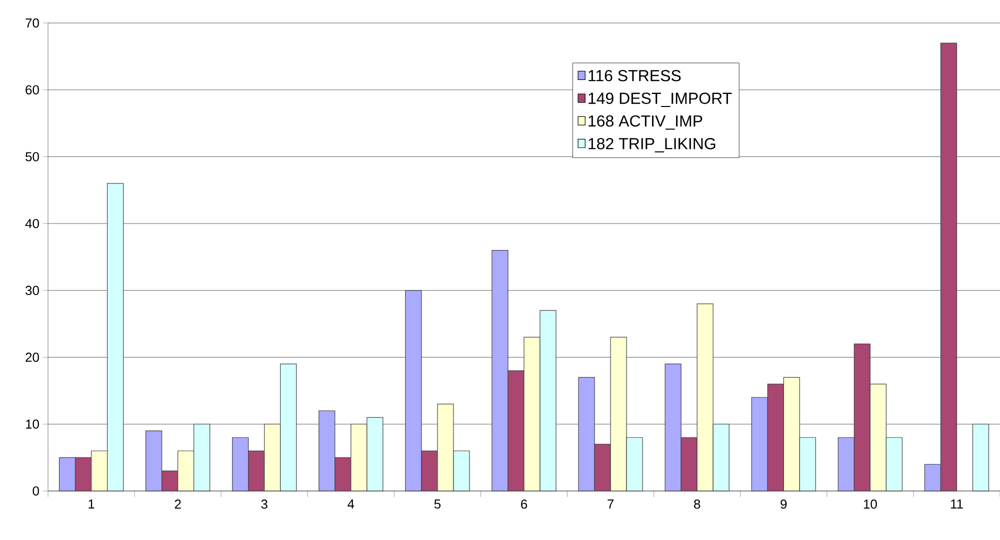  What do you see at coordinates (697, 504) in the screenshot?
I see `x-tick-label: 8` at bounding box center [697, 504].